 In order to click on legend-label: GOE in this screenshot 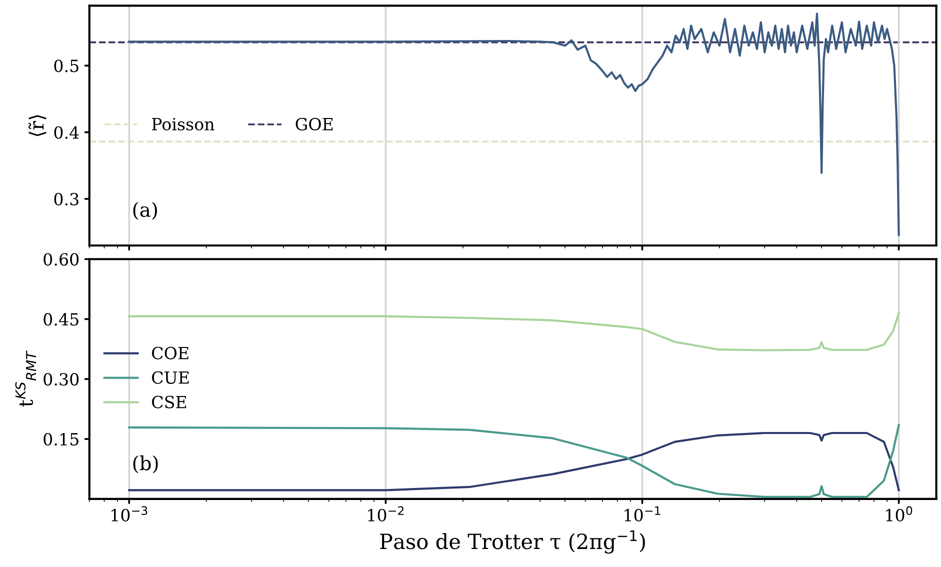, I will do `click(314, 124)`.